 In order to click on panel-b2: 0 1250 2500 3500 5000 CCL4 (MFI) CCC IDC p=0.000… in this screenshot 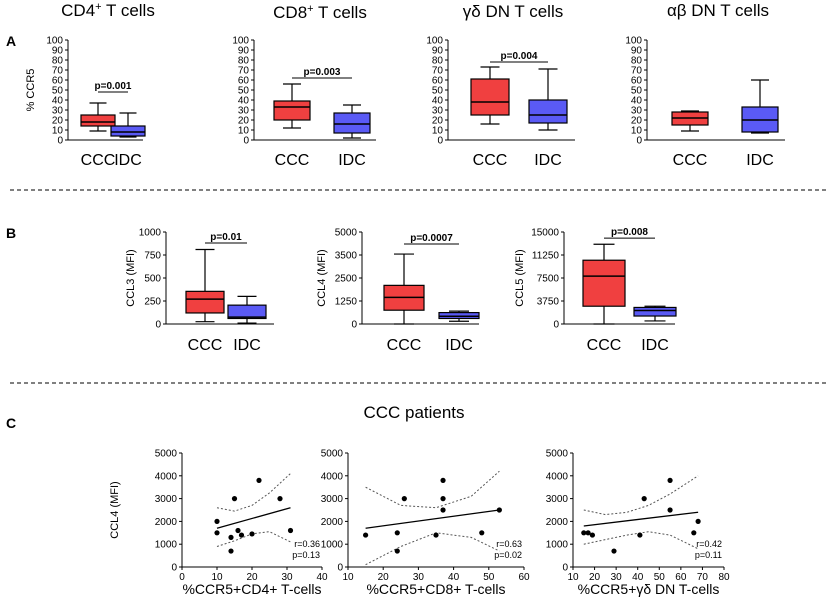, I will do `click(398, 291)`.